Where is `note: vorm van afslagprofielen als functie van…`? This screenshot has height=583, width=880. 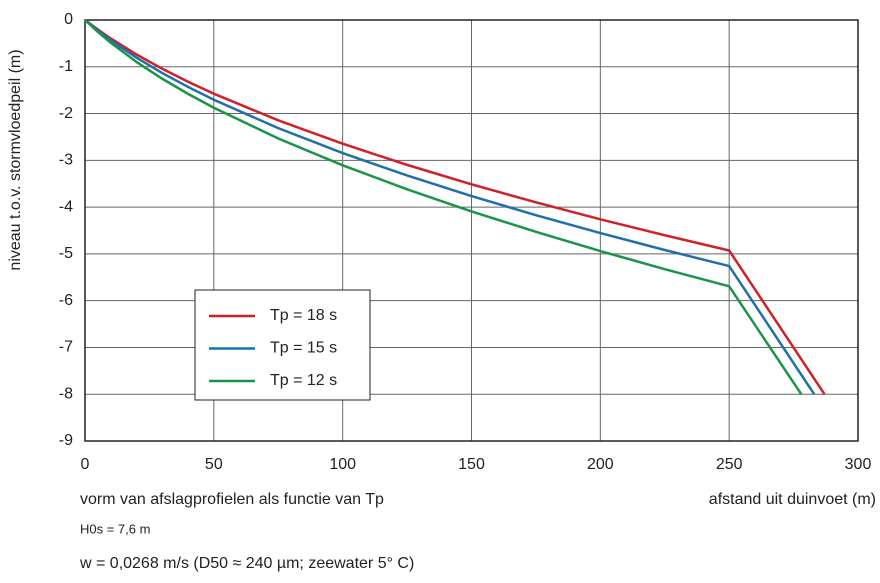 note: vorm van afslagprofielen als functie van… is located at coordinates (232, 499).